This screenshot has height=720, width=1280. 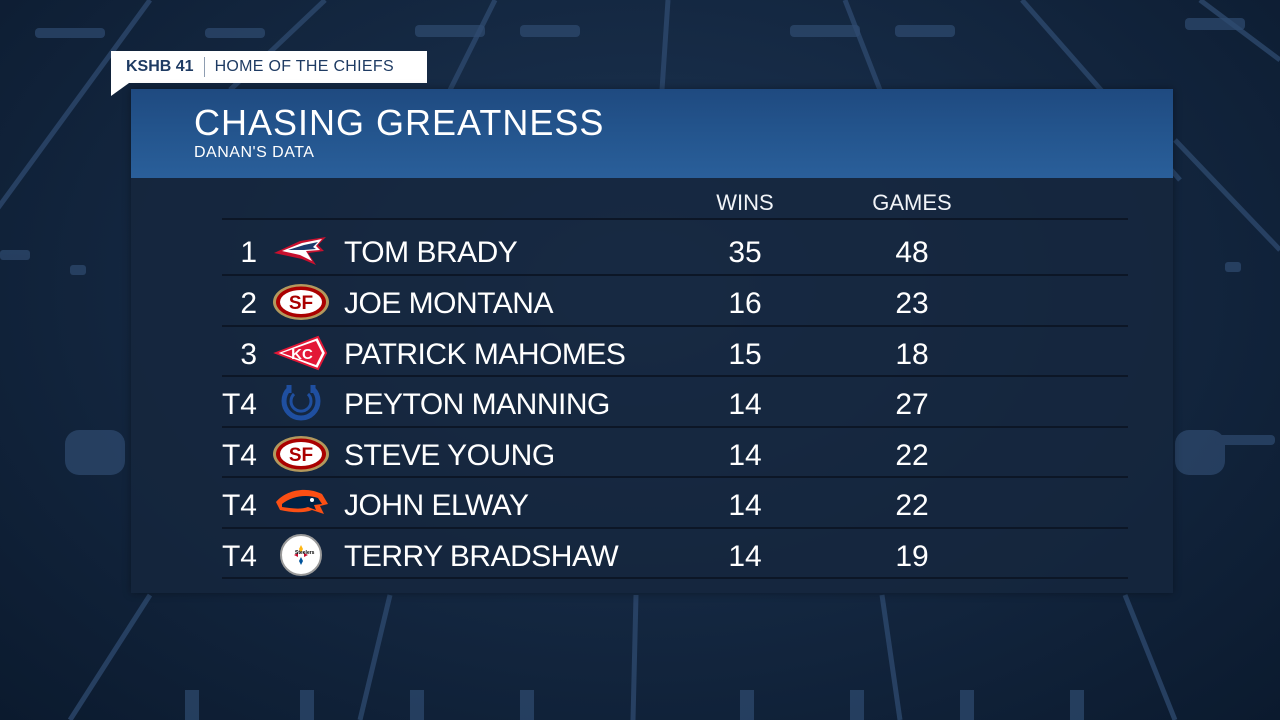 I want to click on tag-divider, so click(x=204, y=67).